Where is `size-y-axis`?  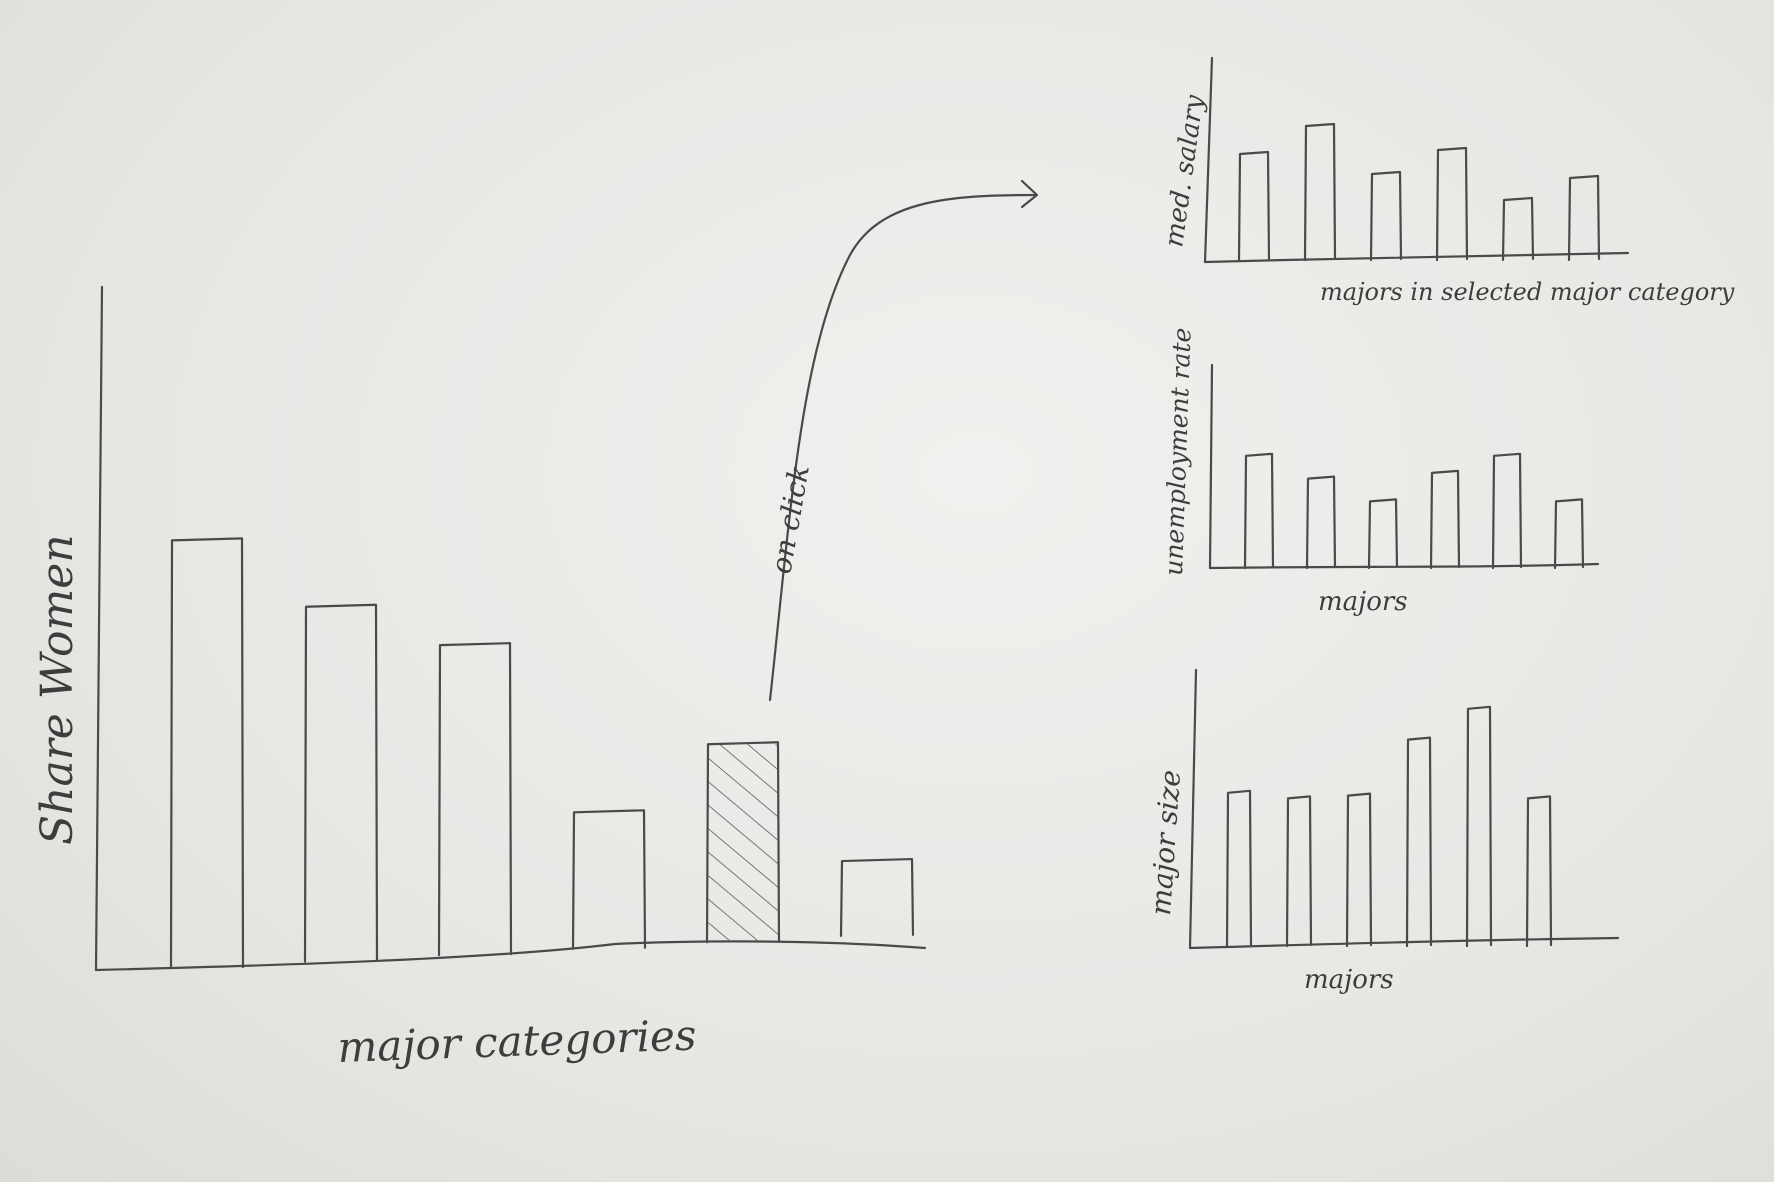 size-y-axis is located at coordinates (1193, 809).